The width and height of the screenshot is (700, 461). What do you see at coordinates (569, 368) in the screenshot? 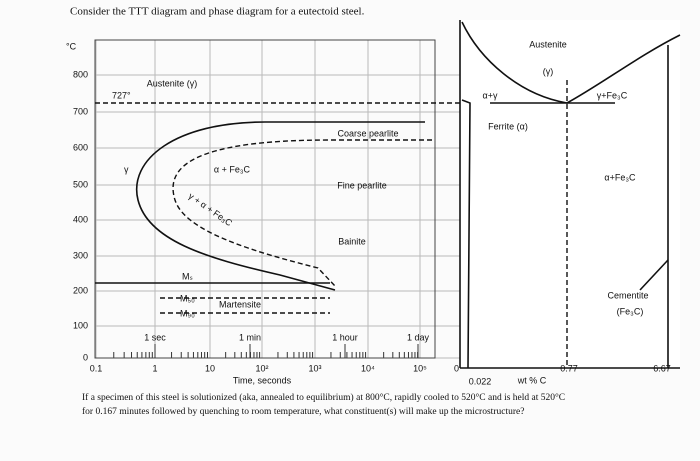
I see `phase-tick: 0.77` at bounding box center [569, 368].